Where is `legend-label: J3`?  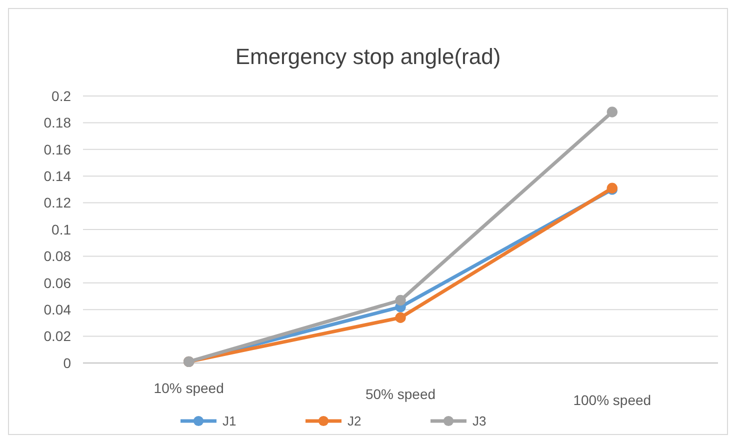 legend-label: J3 is located at coordinates (479, 421).